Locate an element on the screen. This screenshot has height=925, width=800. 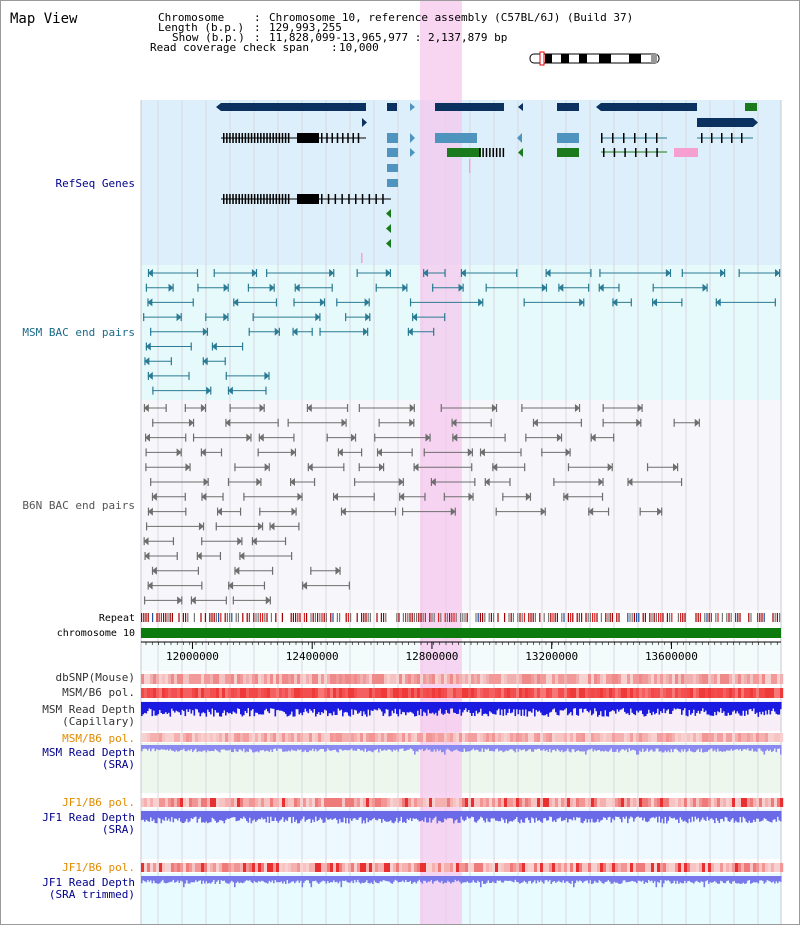
refseq-track-label: RefSeq Genes is located at coordinates (95, 183).